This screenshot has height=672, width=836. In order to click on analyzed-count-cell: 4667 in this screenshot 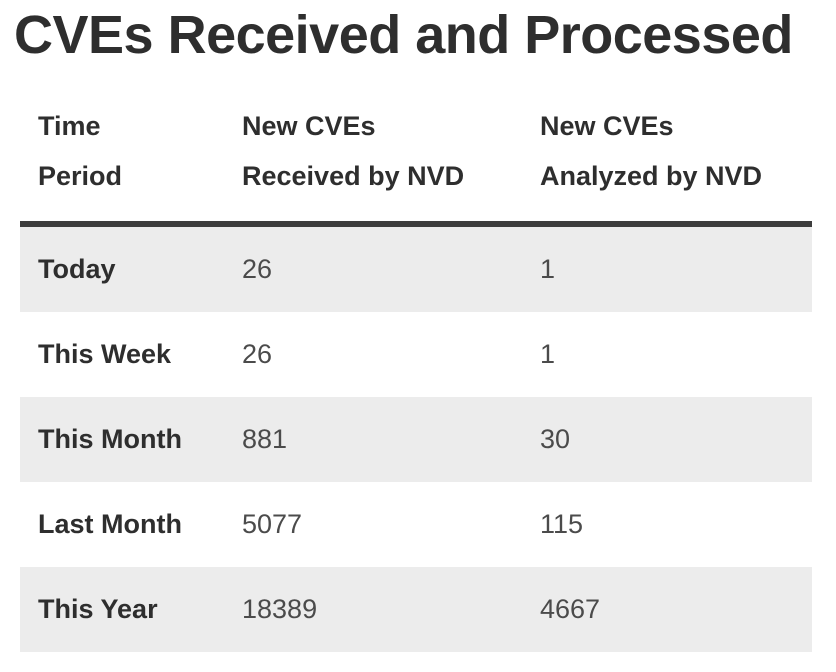, I will do `click(570, 609)`.